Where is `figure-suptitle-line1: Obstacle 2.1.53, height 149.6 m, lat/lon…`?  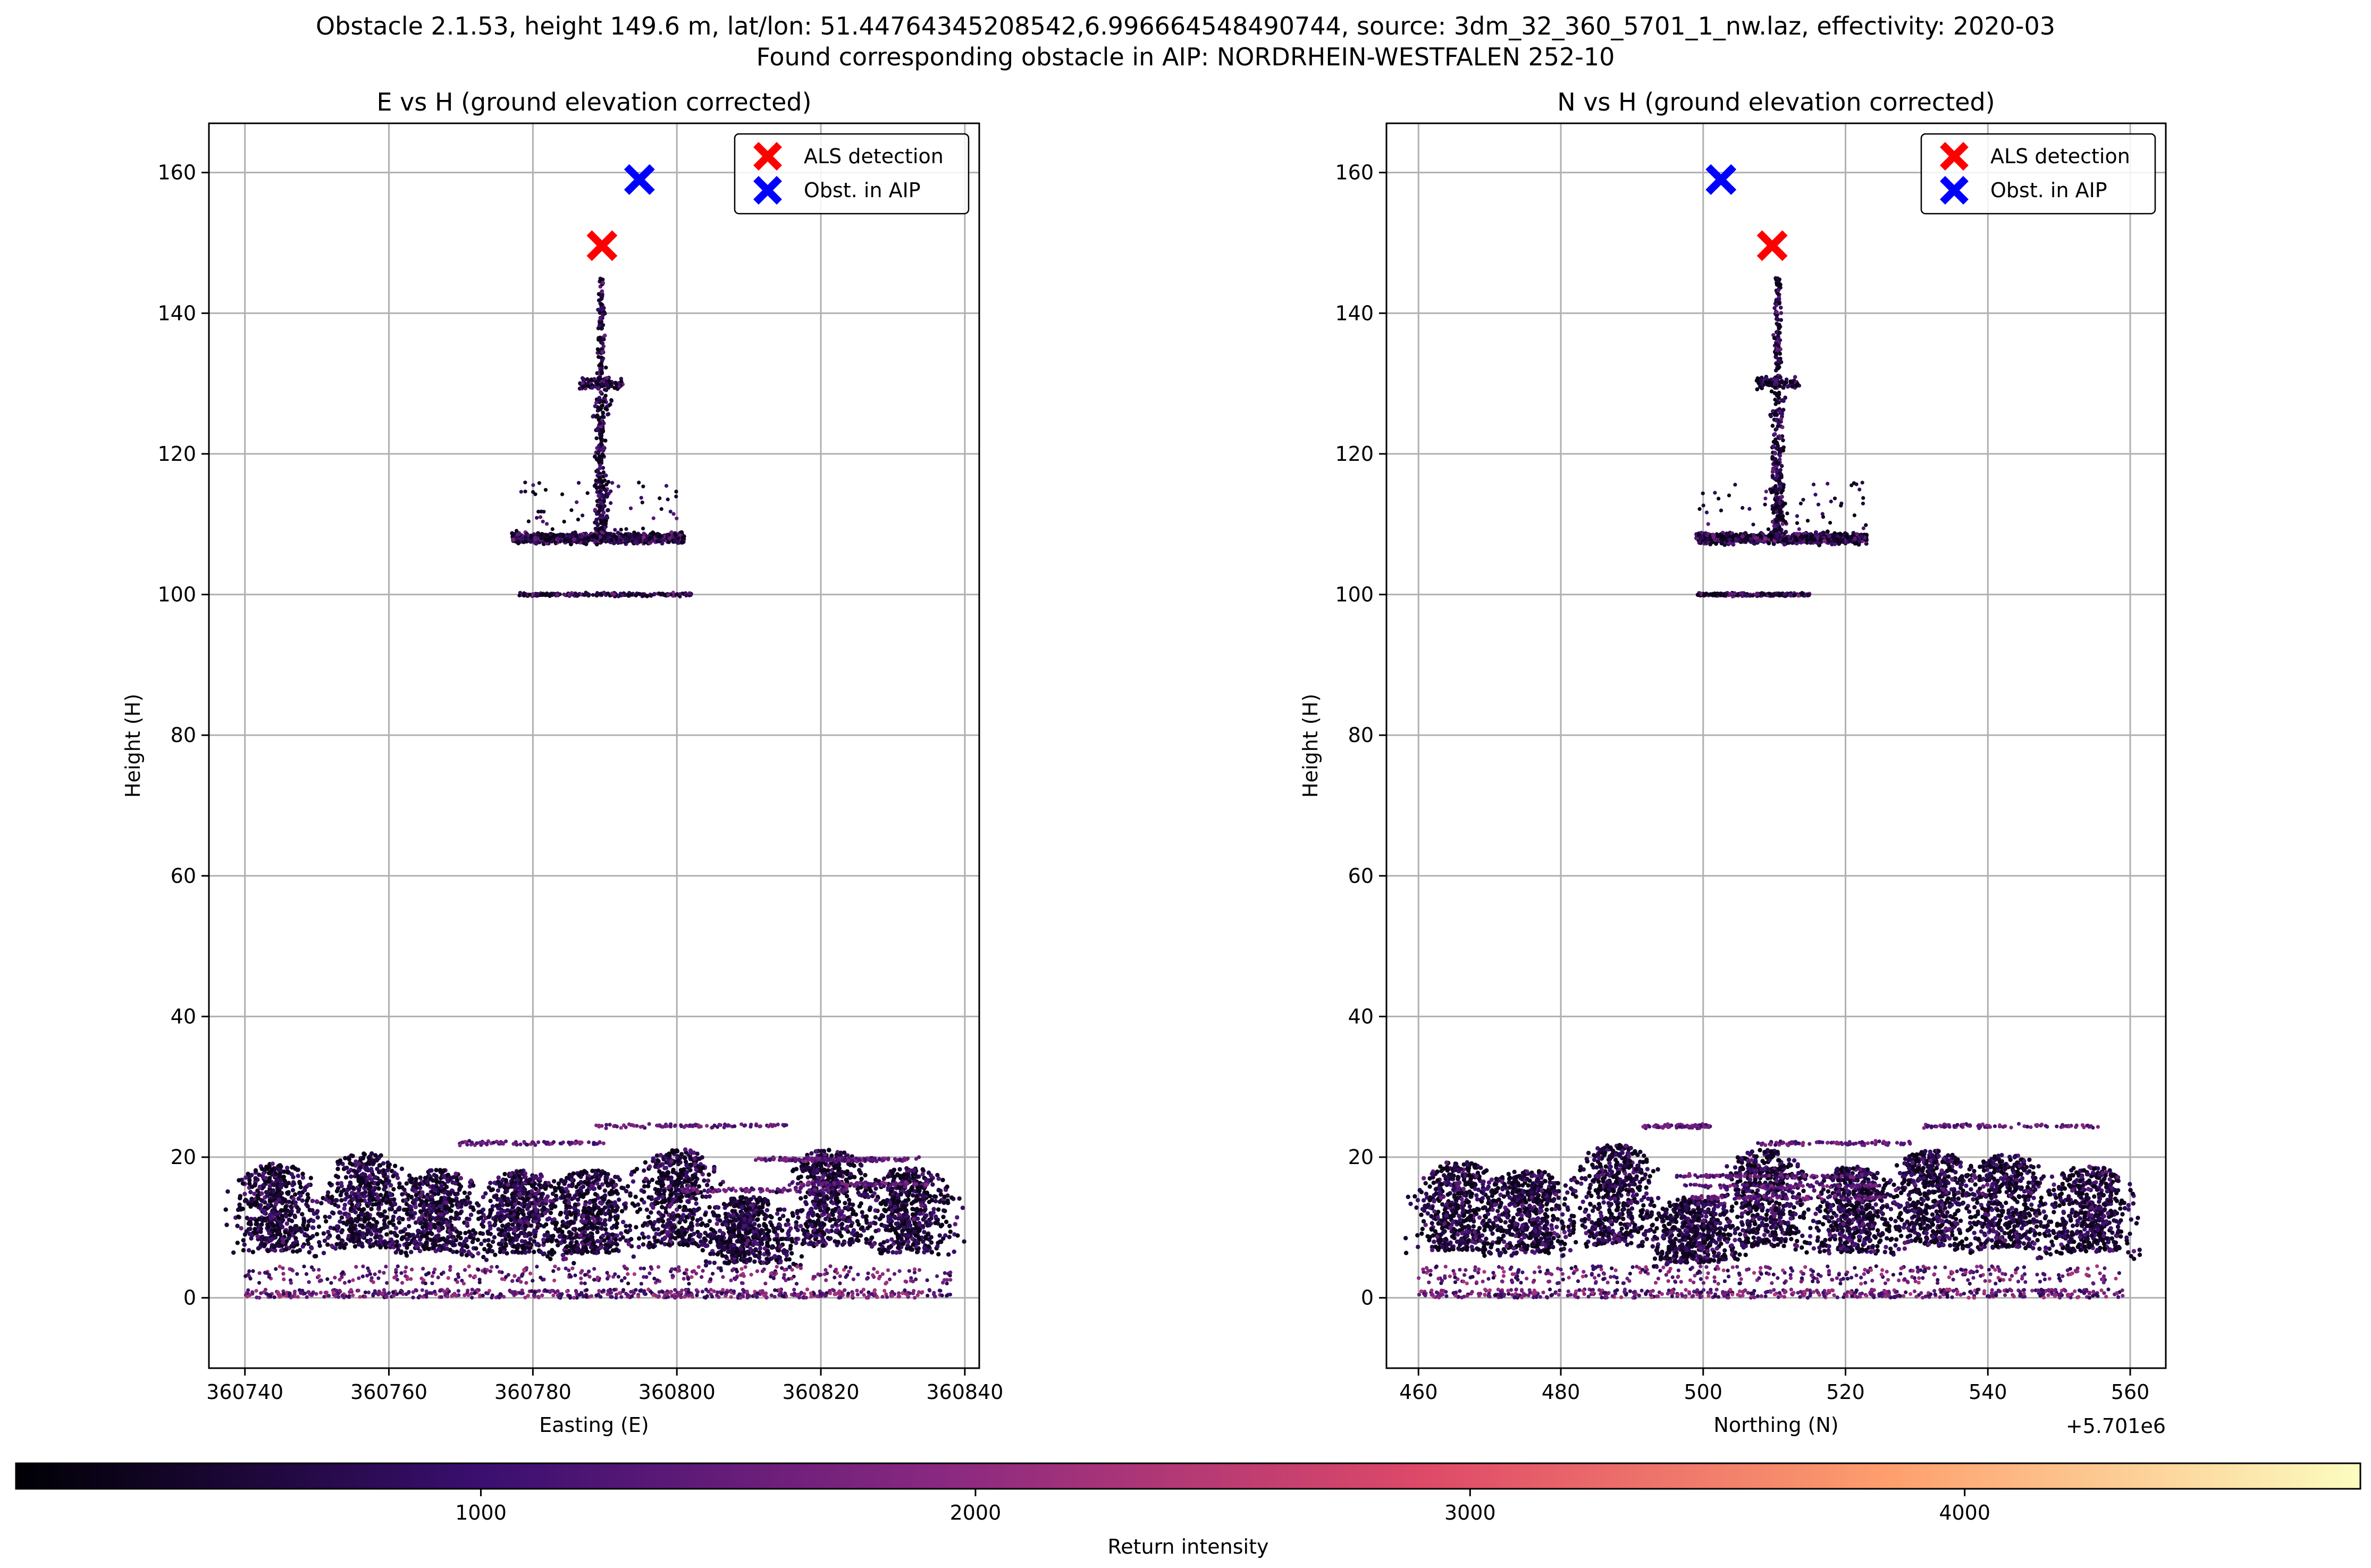
figure-suptitle-line1: Obstacle 2.1.53, height 149.6 m, lat/lon… is located at coordinates (1185, 26).